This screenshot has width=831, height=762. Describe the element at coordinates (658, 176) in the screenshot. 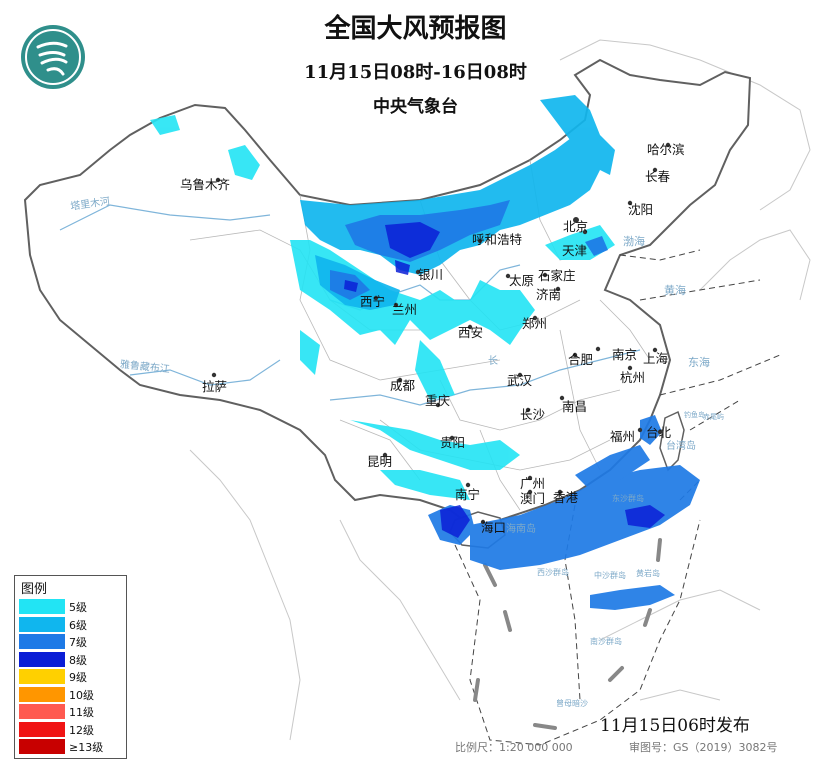

I see `city-label-changchun: 长春` at that location.